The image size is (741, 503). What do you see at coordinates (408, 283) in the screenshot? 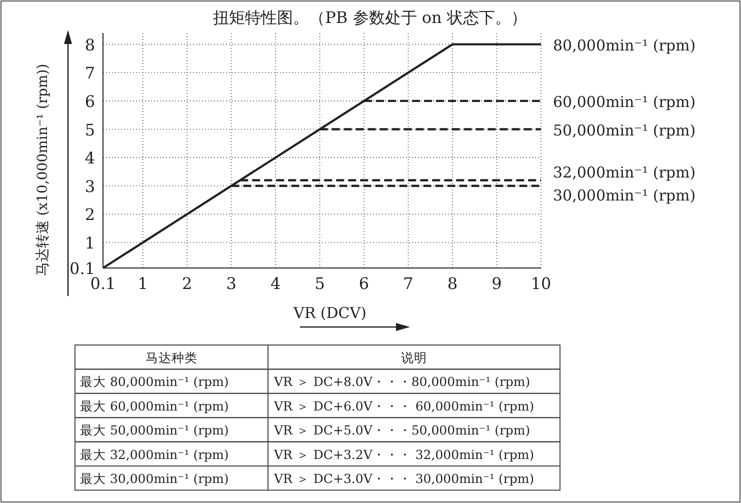
I see `x-tick-label: 7` at bounding box center [408, 283].